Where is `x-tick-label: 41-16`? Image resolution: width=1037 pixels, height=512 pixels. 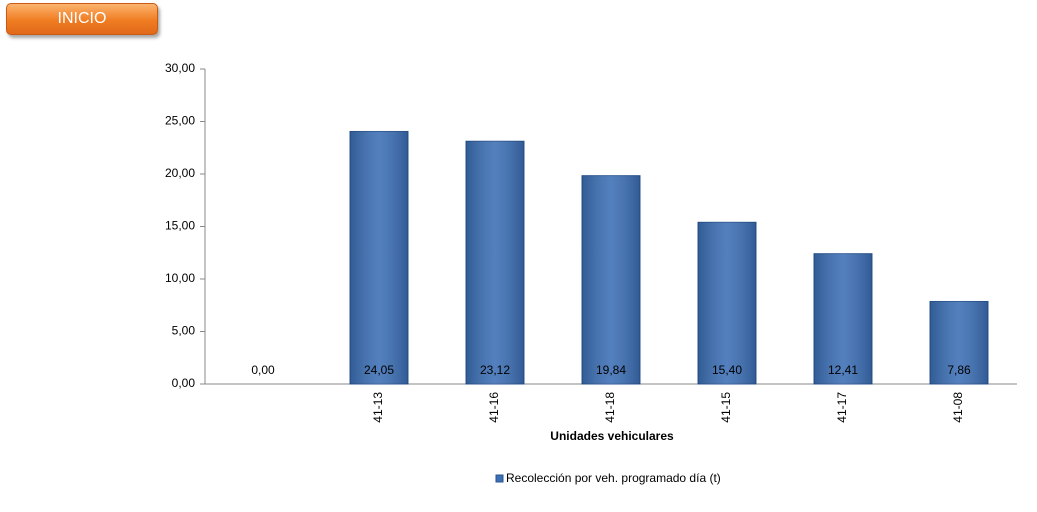
x-tick-label: 41-16 is located at coordinates (494, 407).